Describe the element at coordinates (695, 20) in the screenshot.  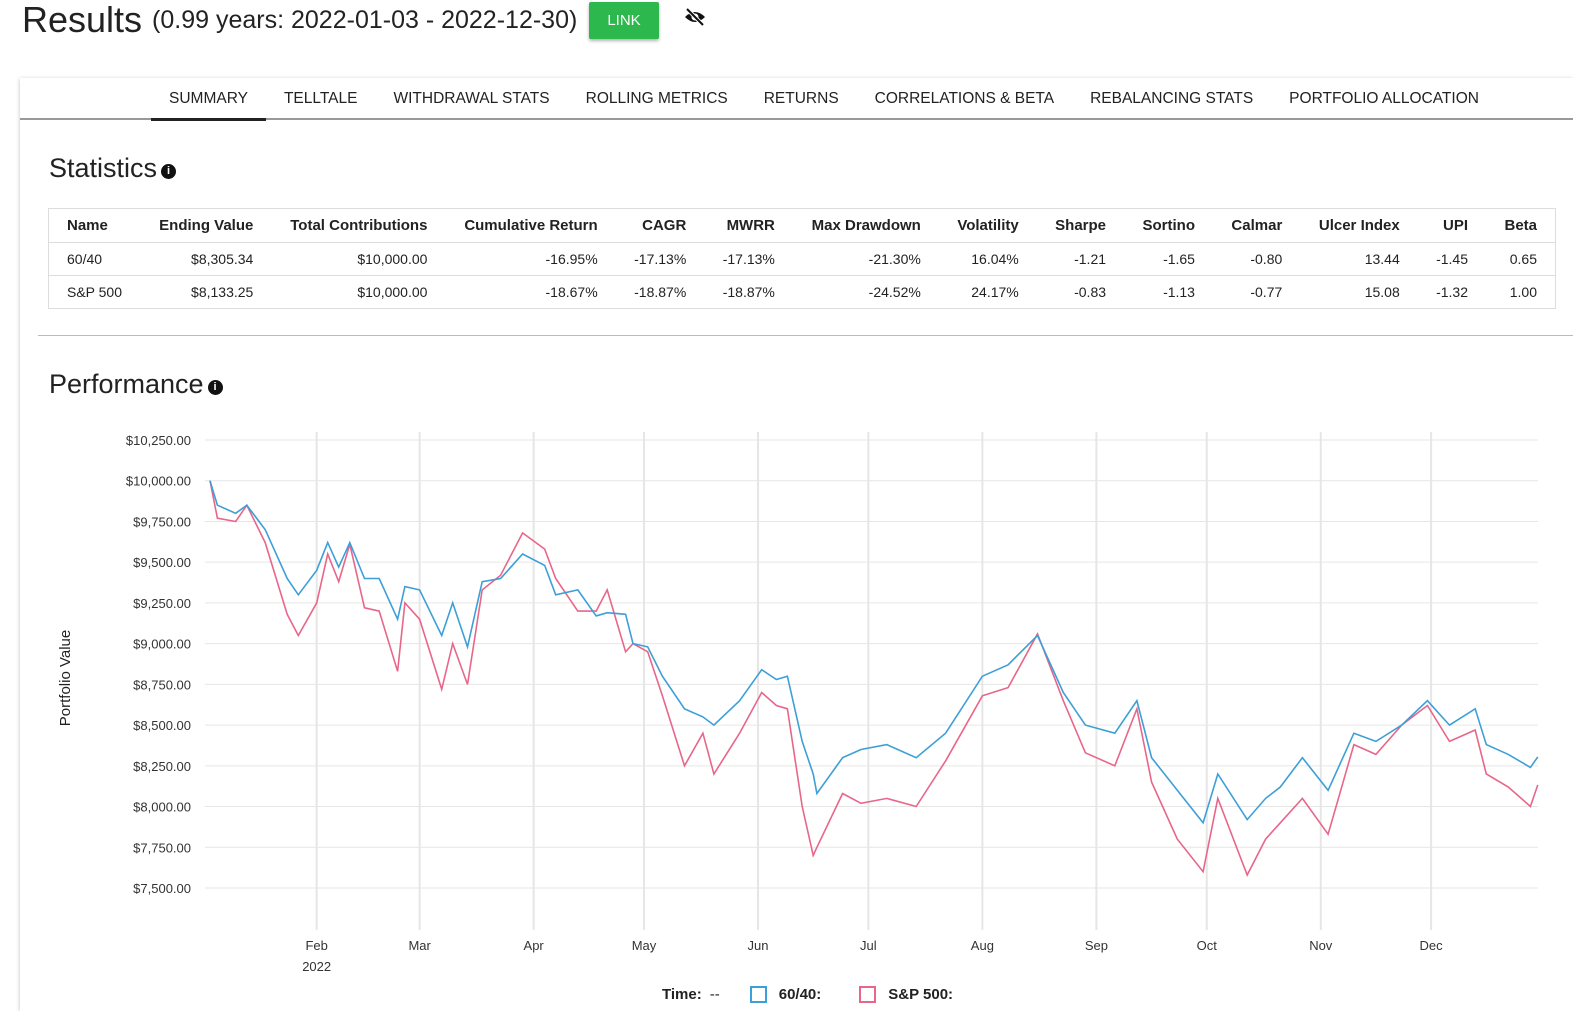
I see `eye-slash-icon` at that location.